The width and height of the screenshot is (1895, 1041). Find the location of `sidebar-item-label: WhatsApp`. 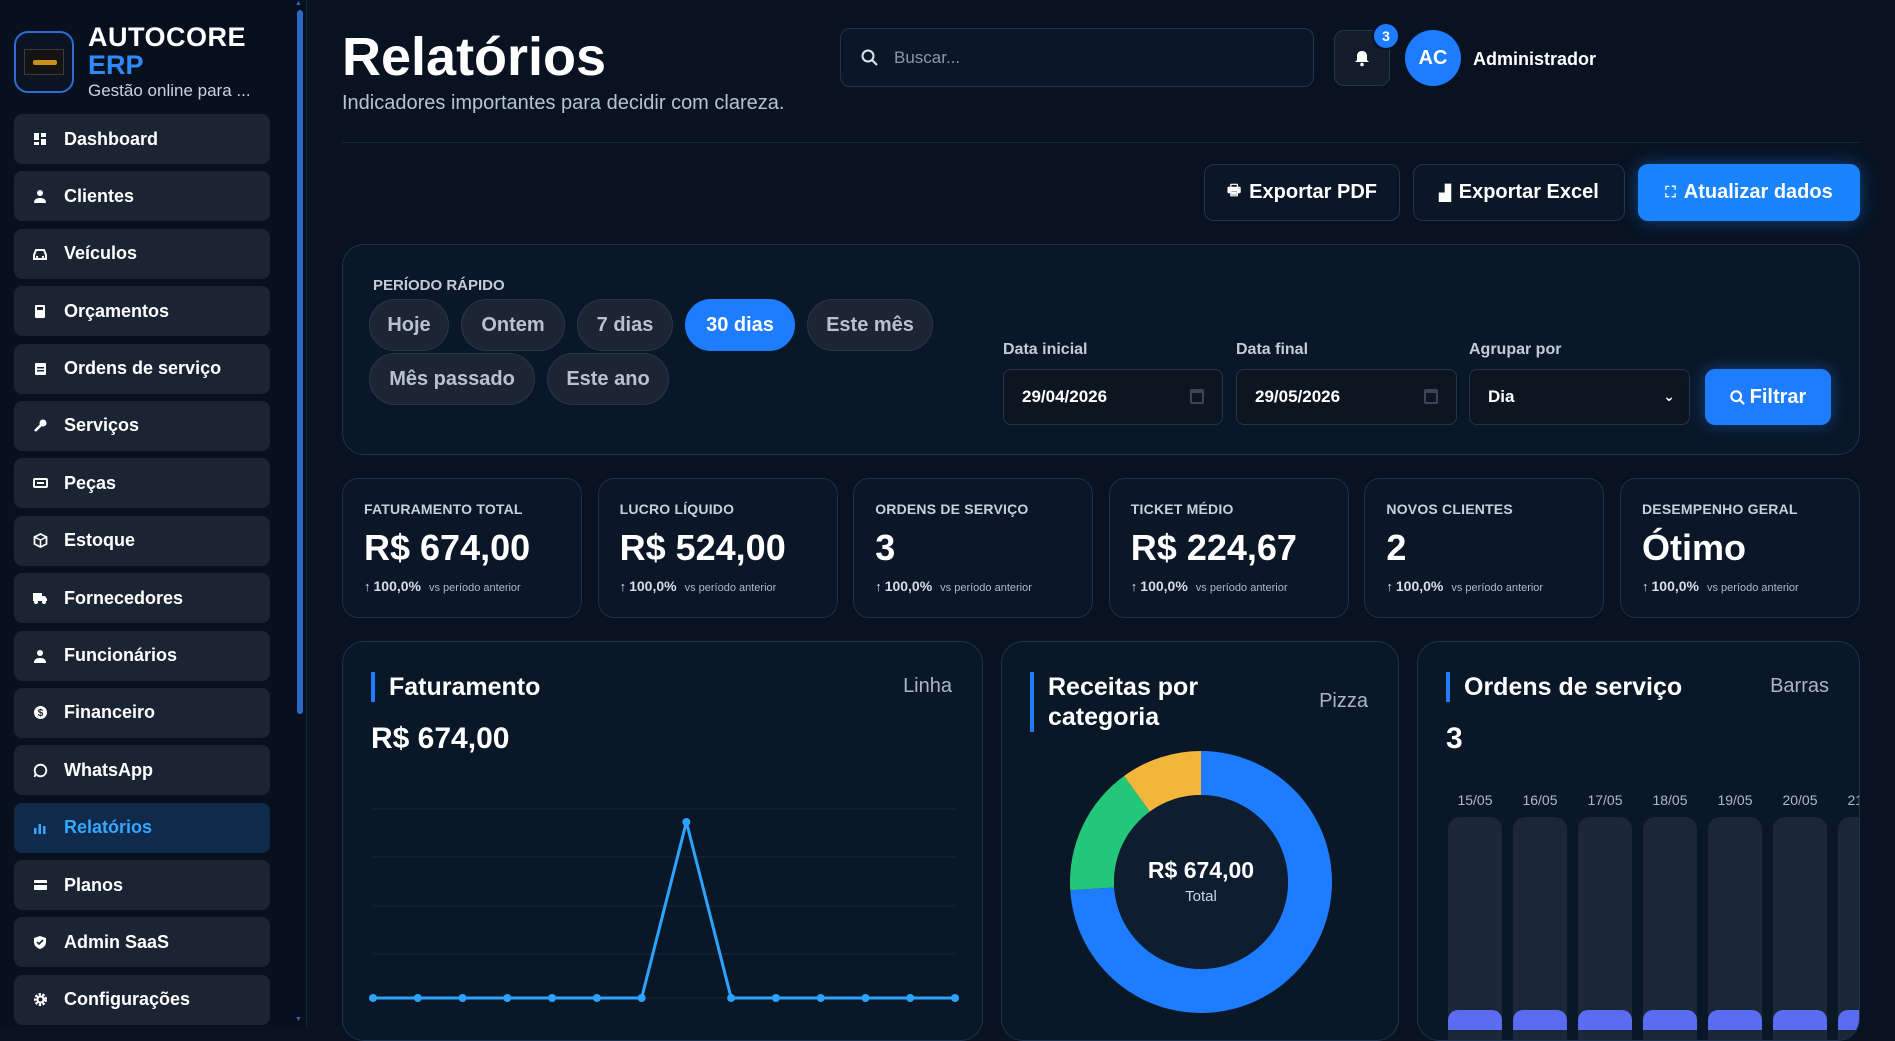

sidebar-item-label: WhatsApp is located at coordinates (108, 769).